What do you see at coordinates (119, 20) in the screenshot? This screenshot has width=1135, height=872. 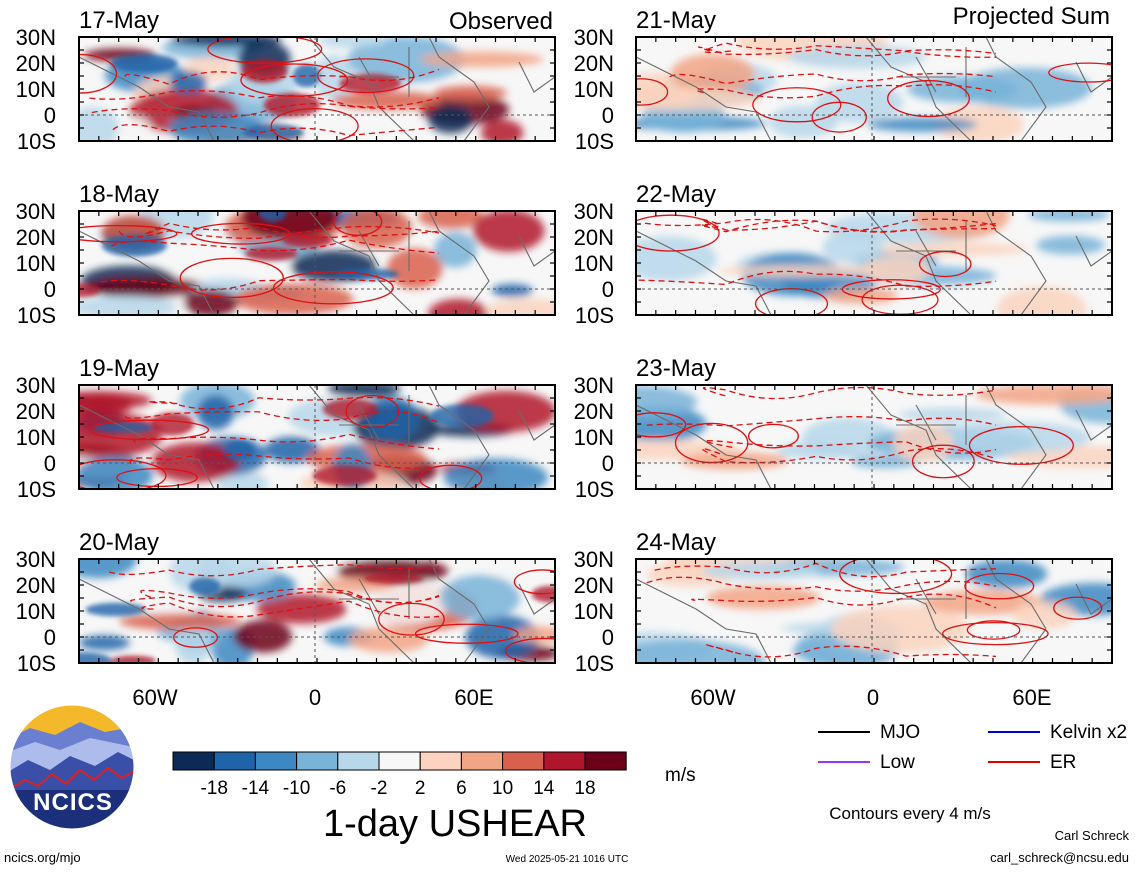 I see `panel-date: 17-May` at bounding box center [119, 20].